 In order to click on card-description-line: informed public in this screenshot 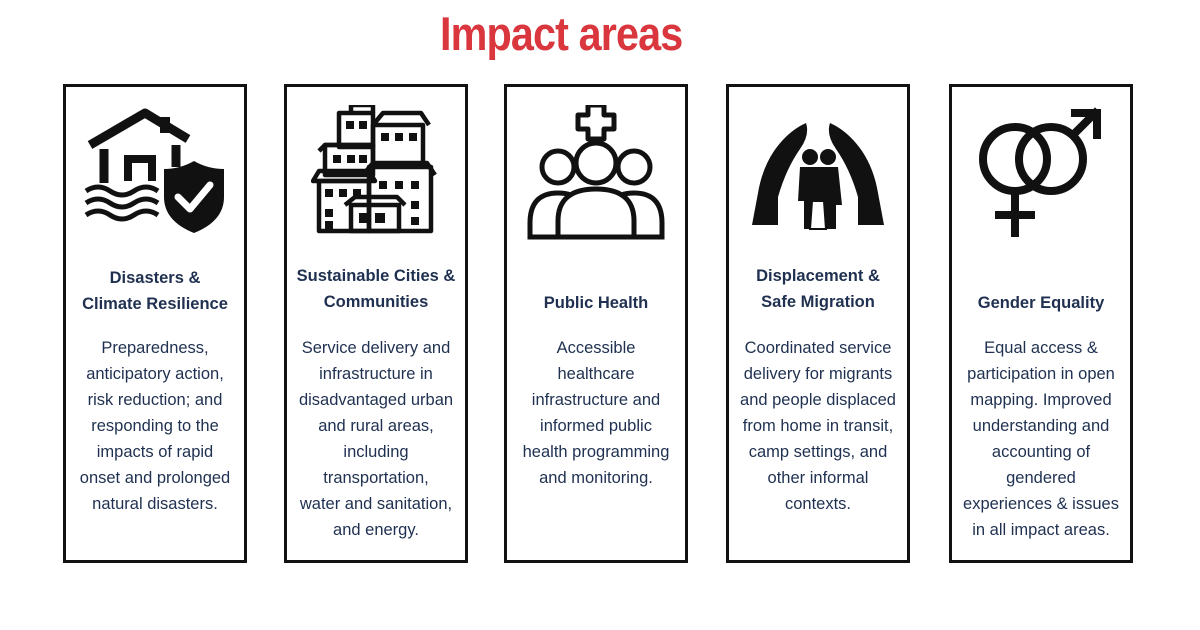, I will do `click(596, 426)`.